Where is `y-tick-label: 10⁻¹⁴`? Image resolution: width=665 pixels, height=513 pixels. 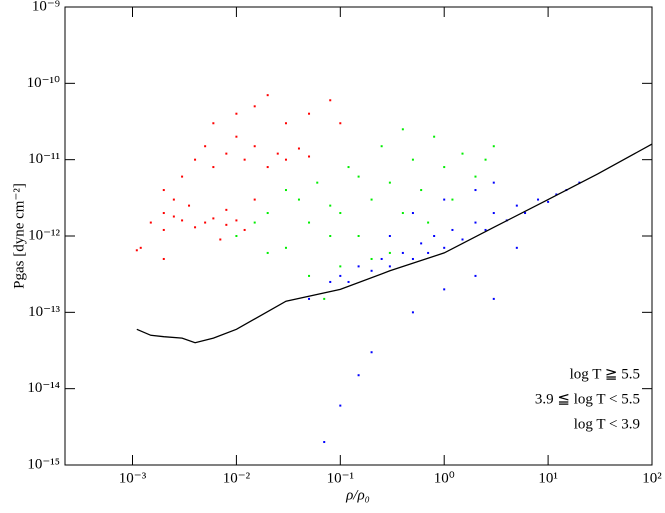 y-tick-label: 10⁻¹⁴ is located at coordinates (43, 388).